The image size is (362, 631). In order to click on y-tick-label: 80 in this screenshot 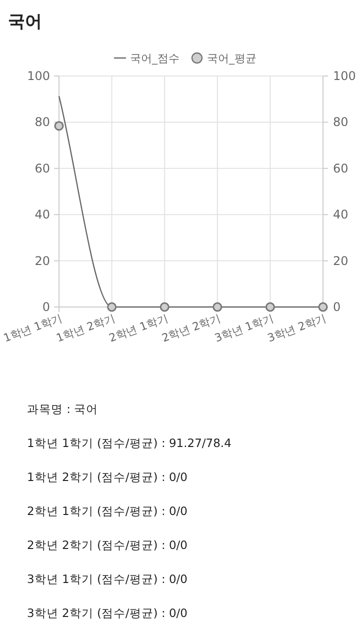, I will do `click(42, 122)`.